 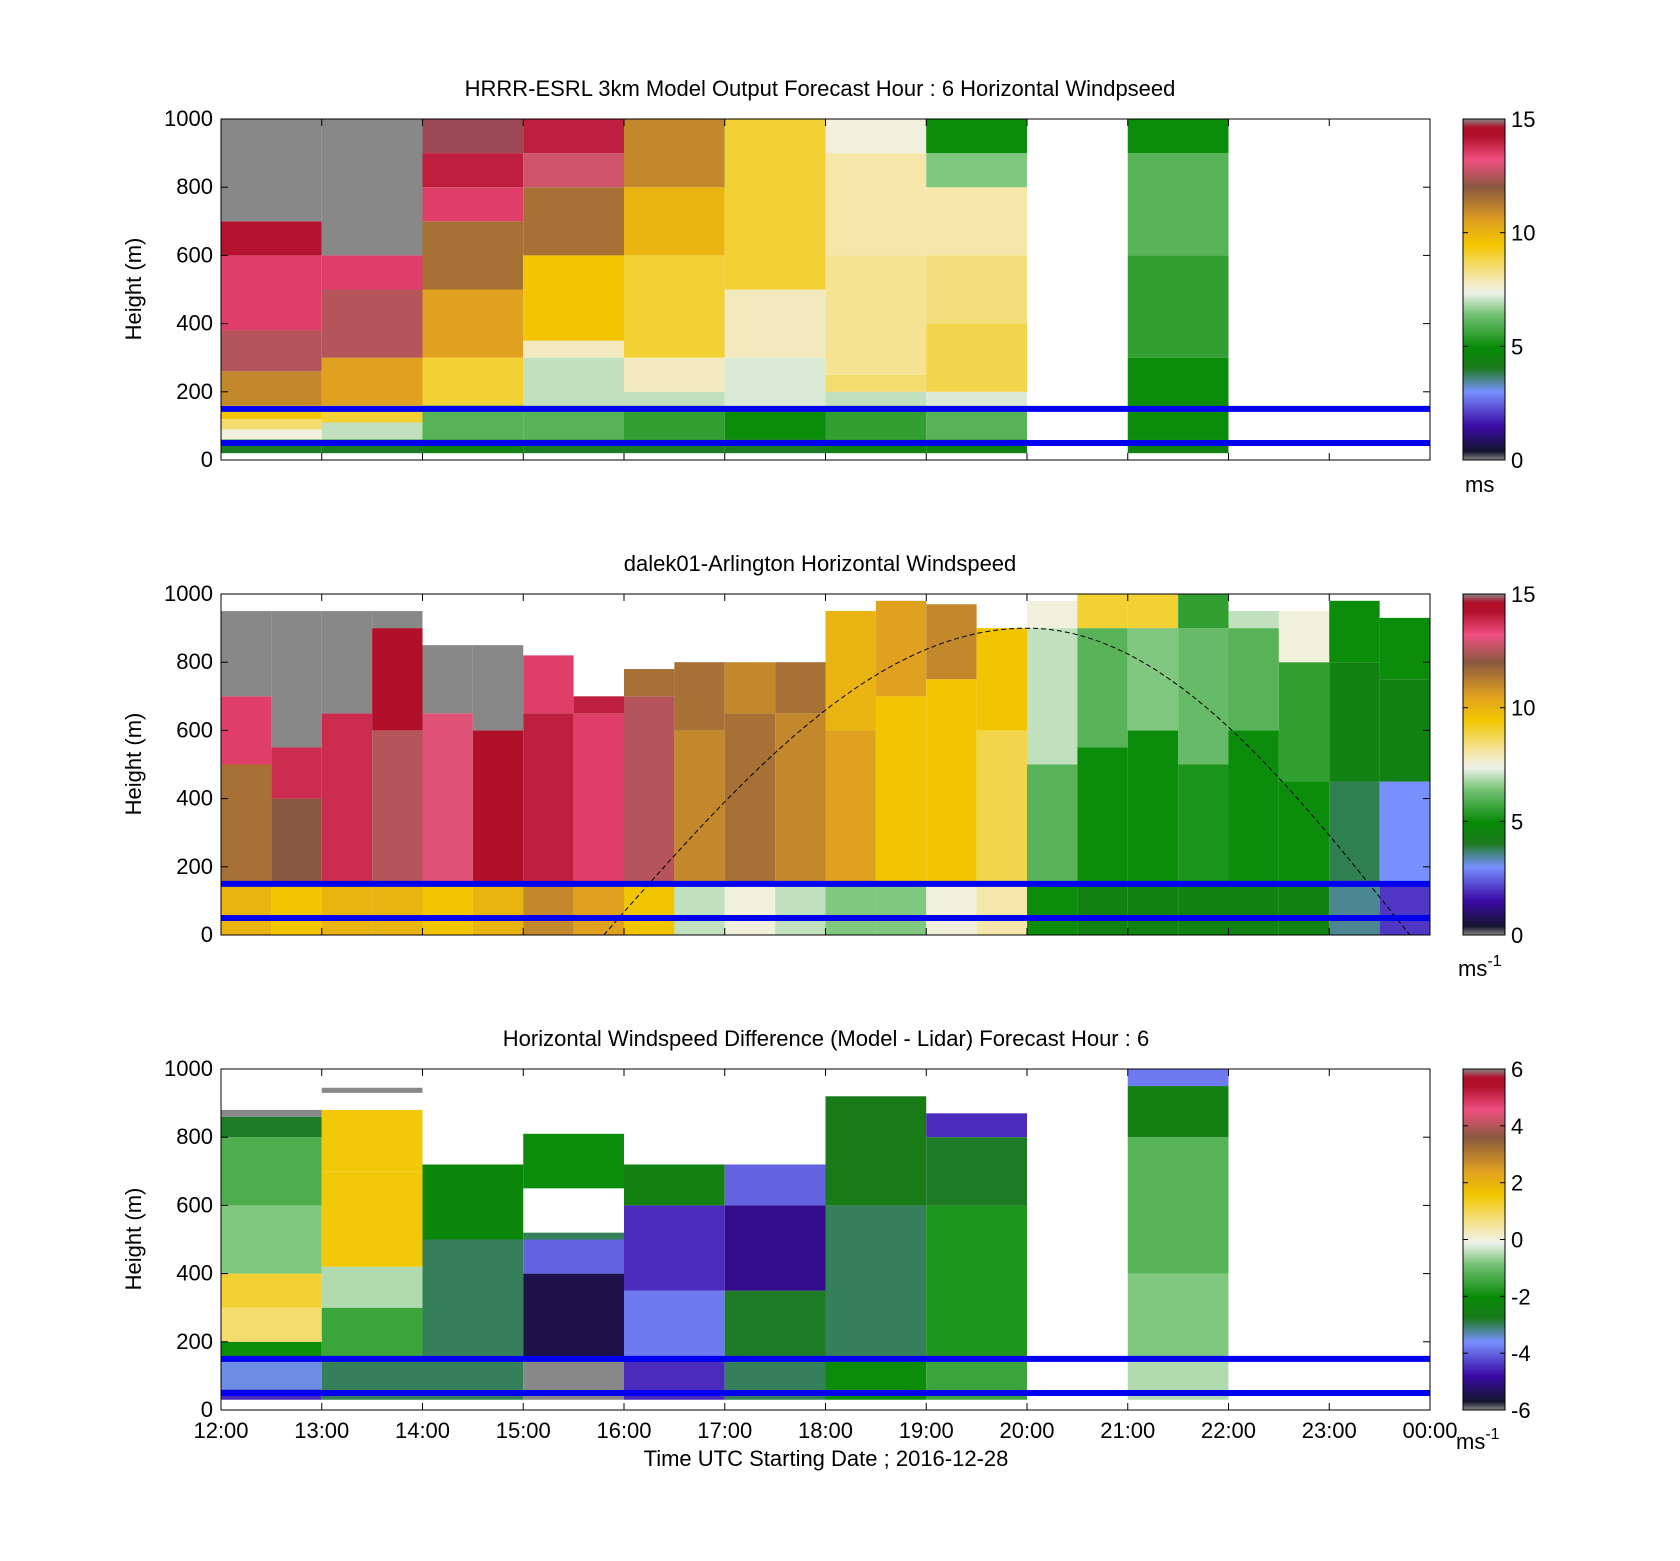 I want to click on y-tick-label: 200, so click(x=194, y=1341).